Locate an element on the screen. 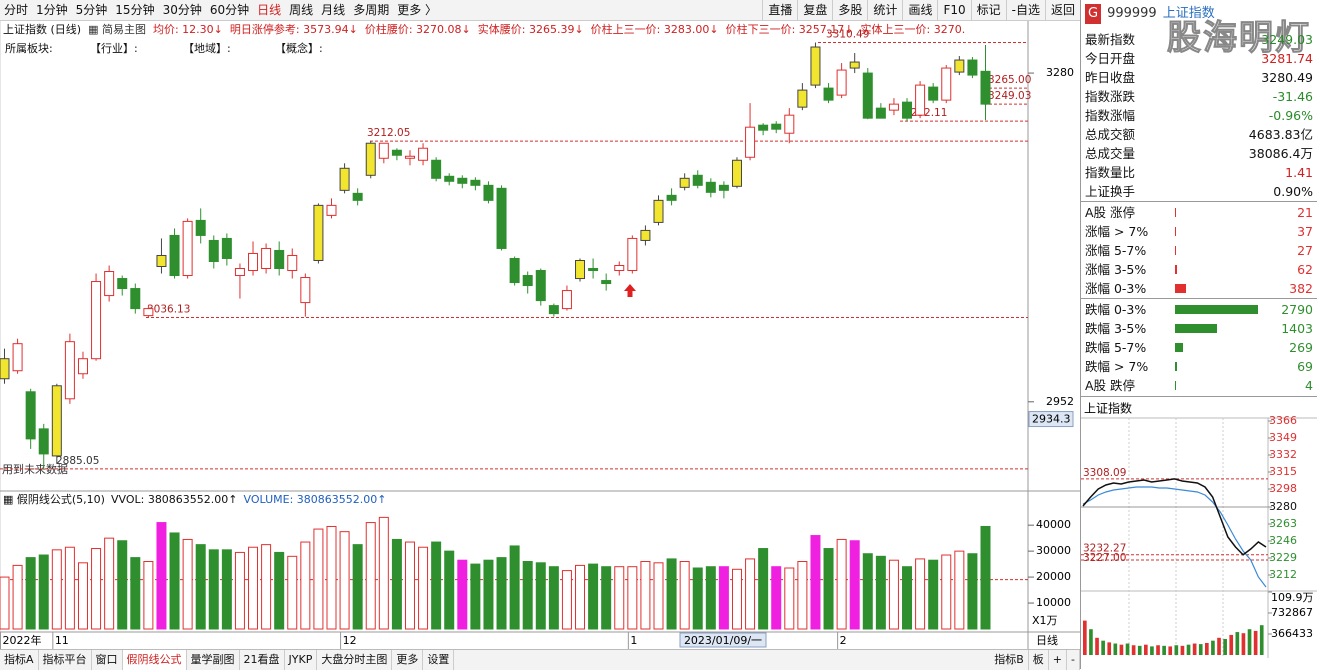 The height and width of the screenshot is (670, 1317). toolbar-button: 多股 is located at coordinates (849, 10).